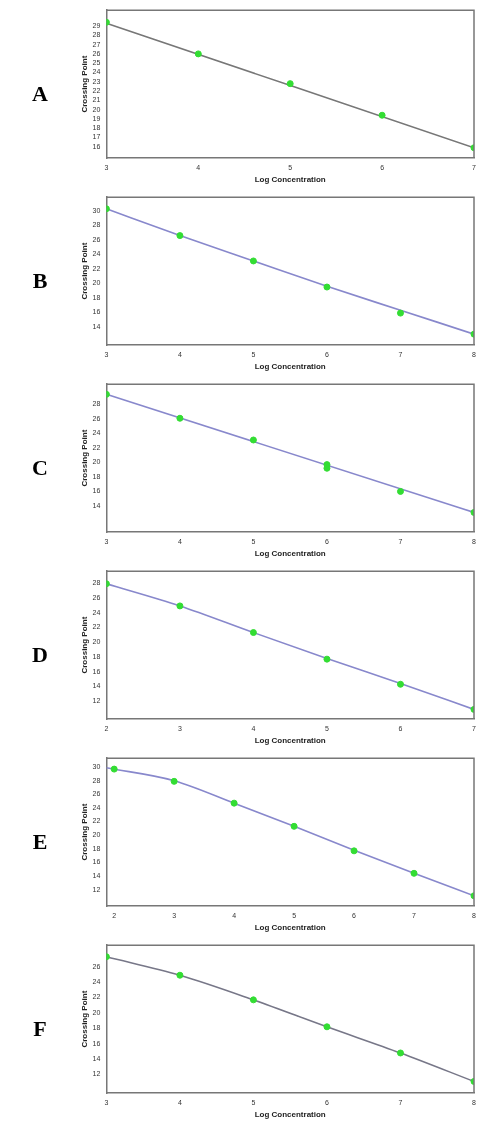 The height and width of the screenshot is (1126, 483). What do you see at coordinates (40, 93) in the screenshot?
I see `text: A` at bounding box center [40, 93].